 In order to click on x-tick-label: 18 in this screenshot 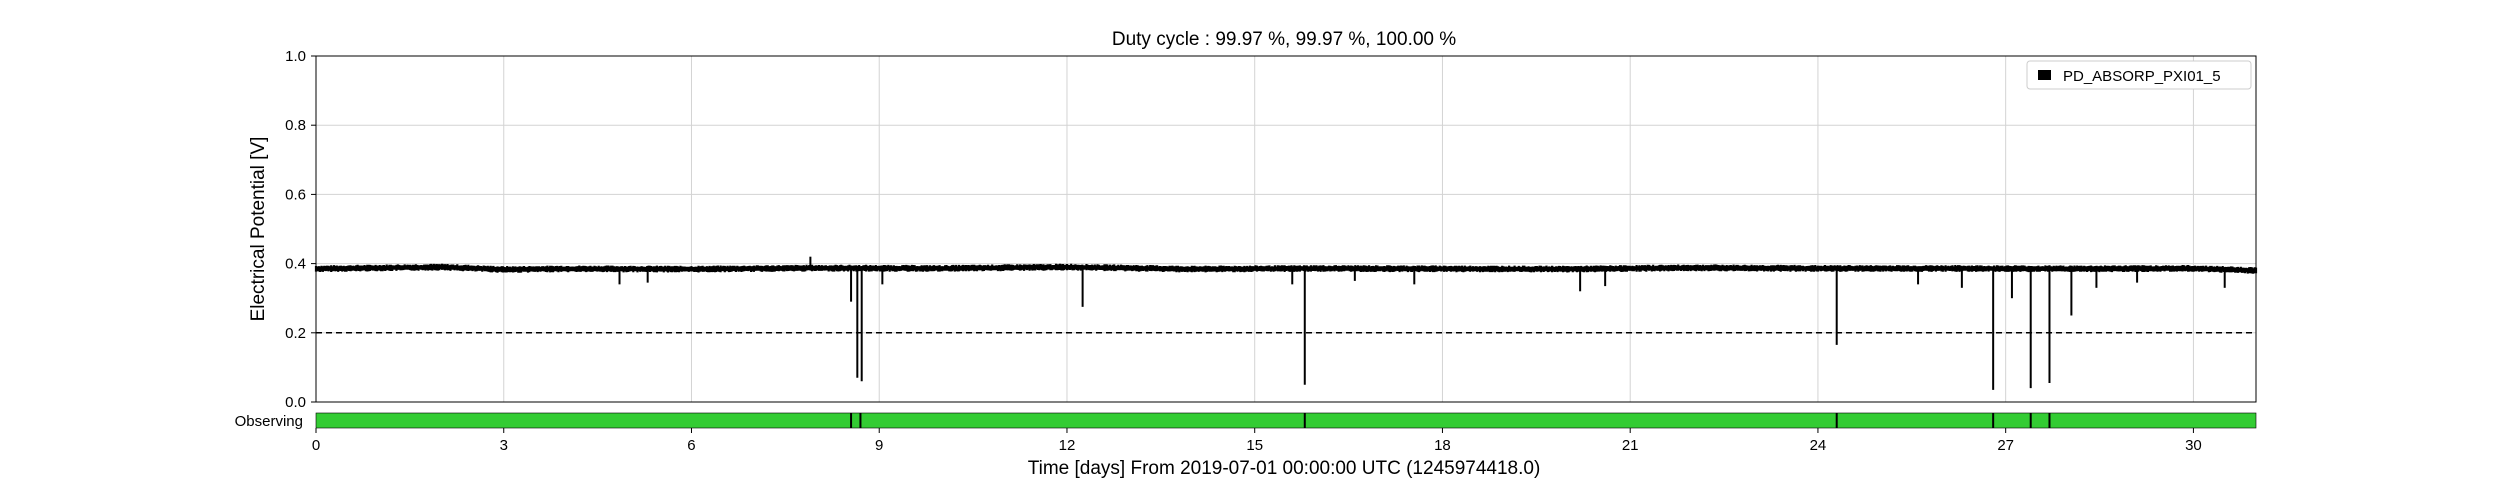, I will do `click(1442, 445)`.